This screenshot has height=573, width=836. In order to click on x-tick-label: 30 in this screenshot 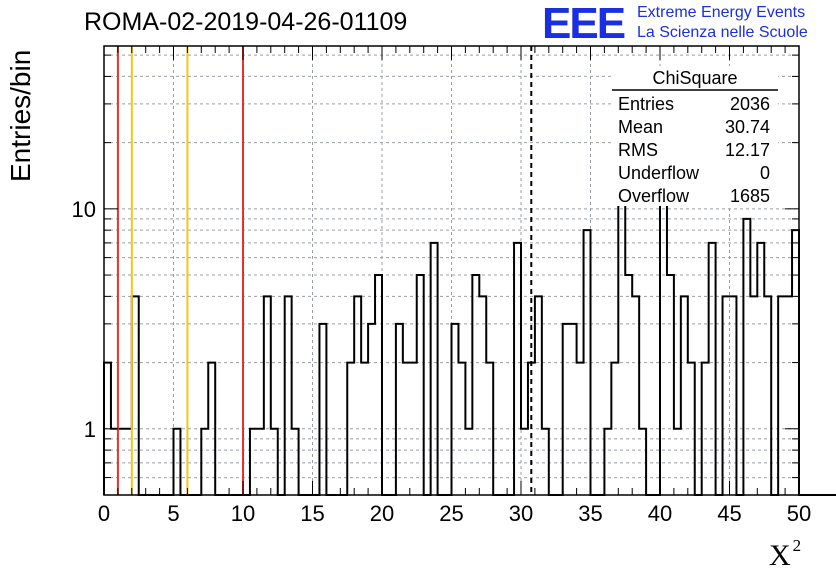, I will do `click(521, 513)`.